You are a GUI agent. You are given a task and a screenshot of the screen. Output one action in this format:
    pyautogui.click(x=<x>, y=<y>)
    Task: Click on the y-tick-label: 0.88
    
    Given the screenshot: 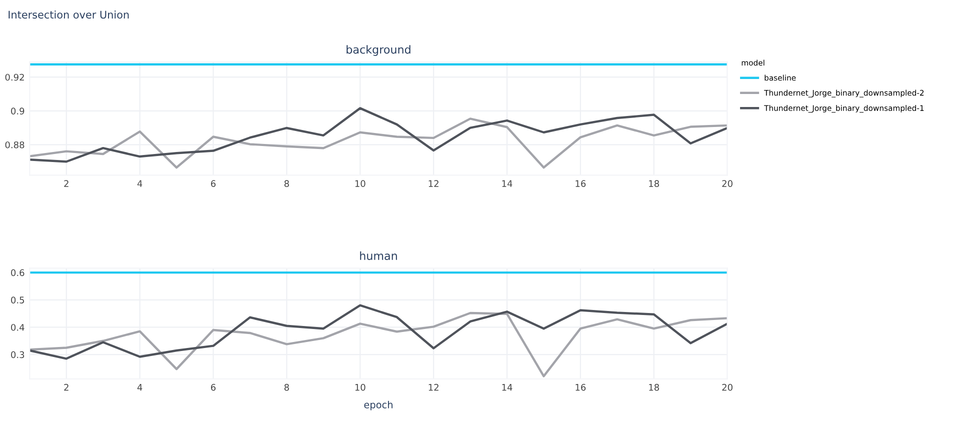 What is the action you would take?
    pyautogui.click(x=14, y=144)
    